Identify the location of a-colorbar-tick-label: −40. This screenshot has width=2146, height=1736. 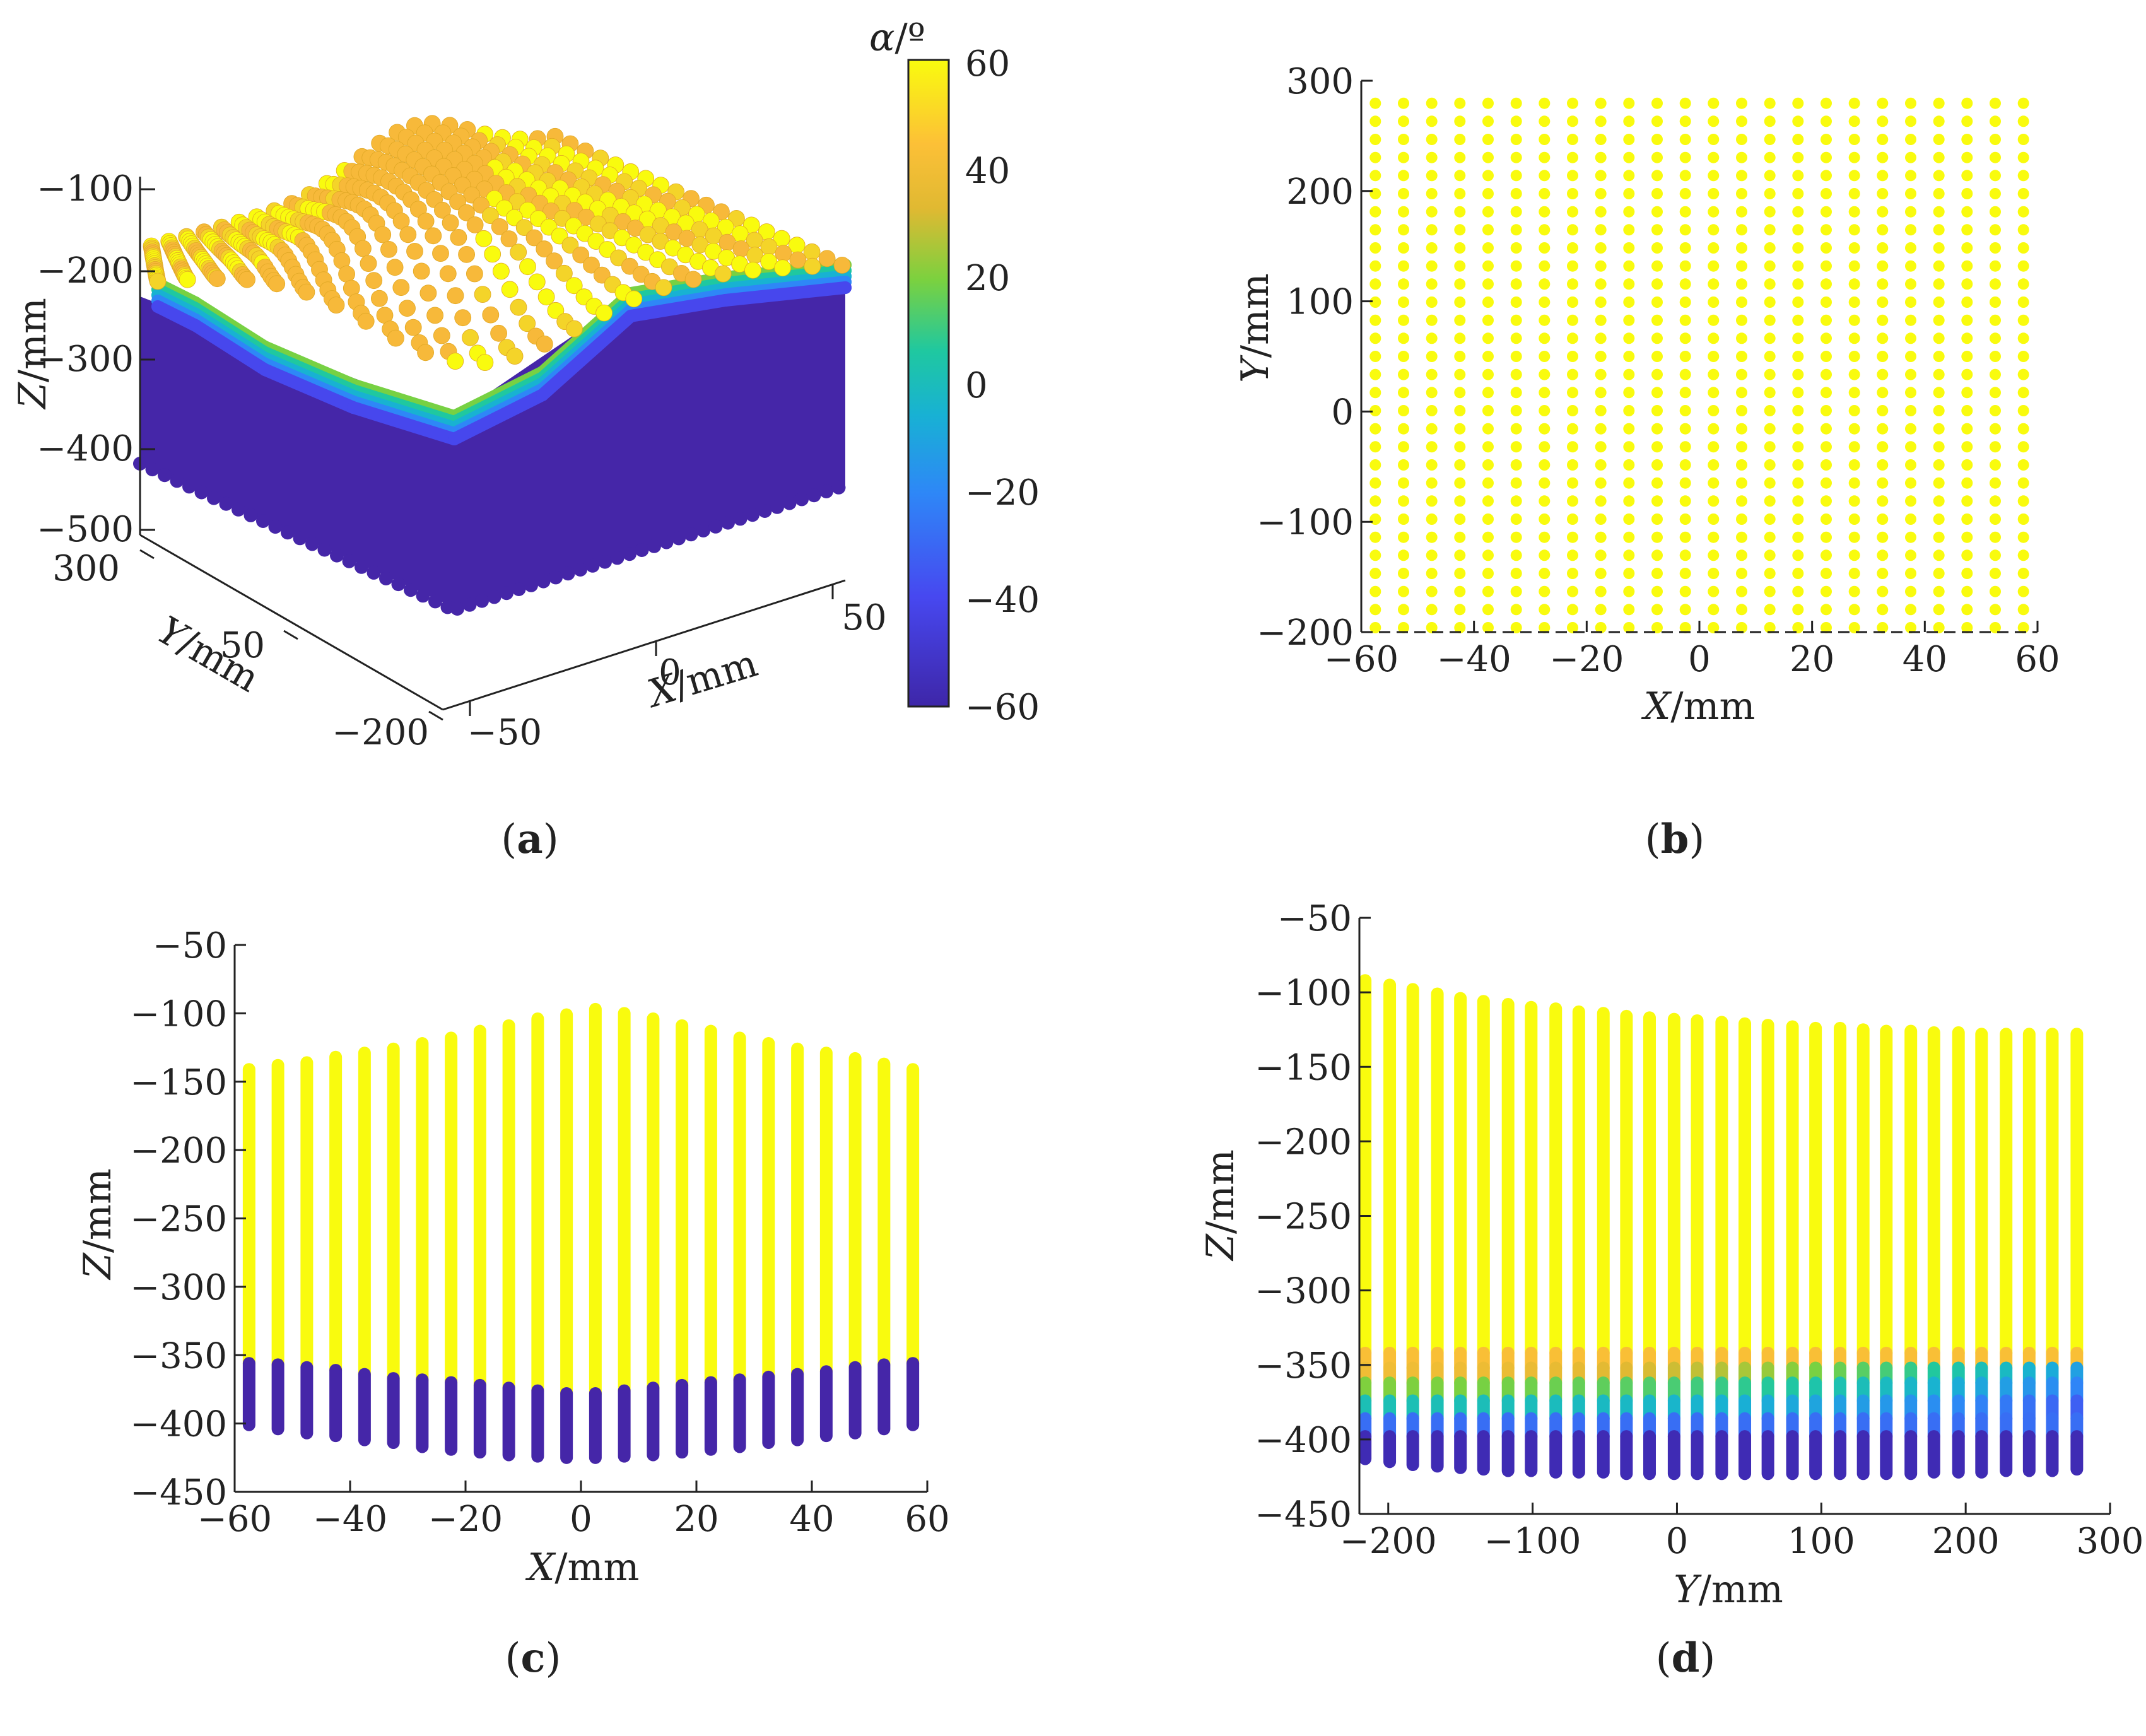
(1003, 600).